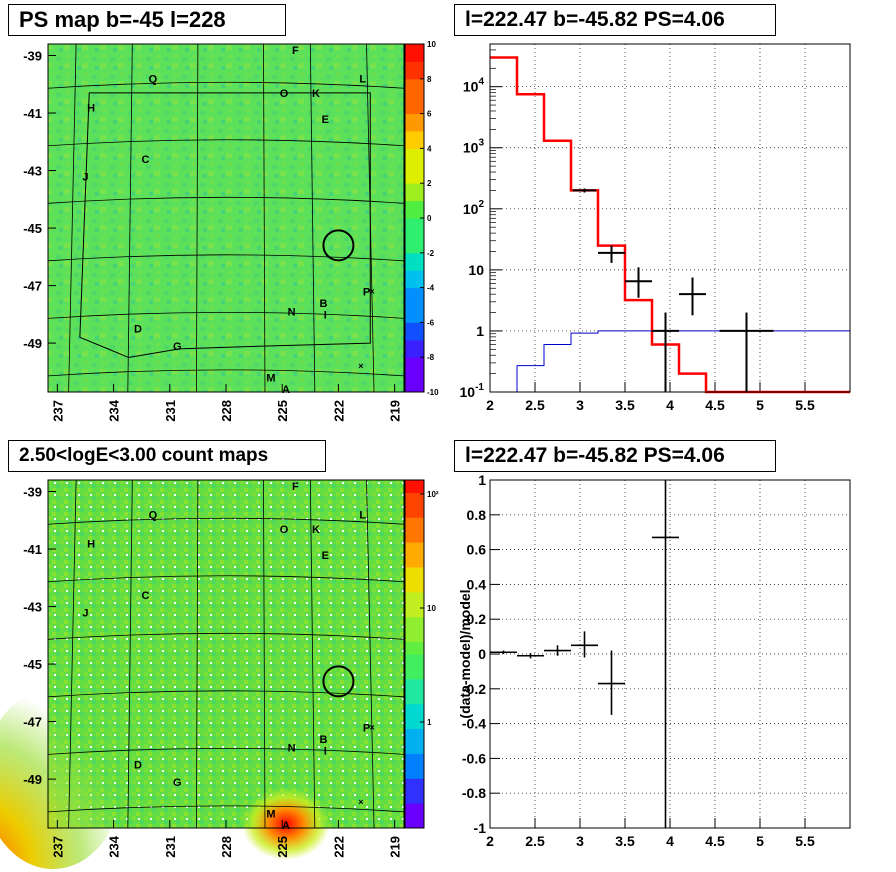 The height and width of the screenshot is (872, 896). I want to click on colorbar-frame, so click(414, 654).